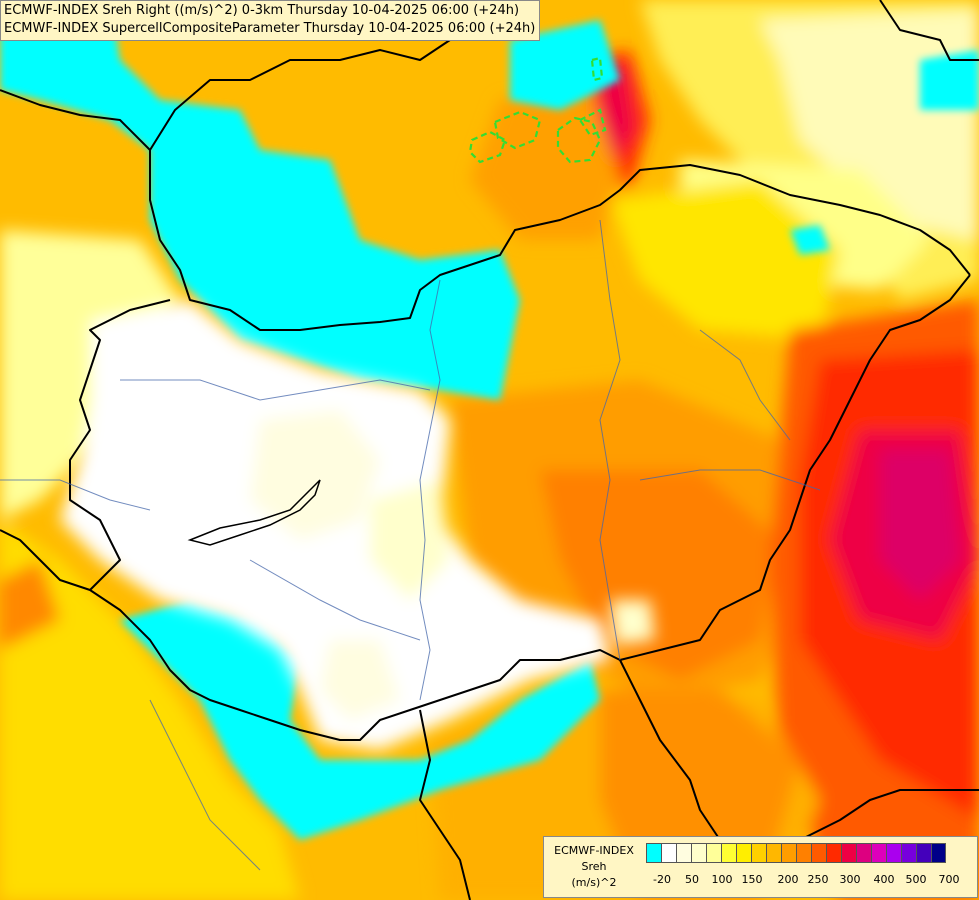  I want to click on legend-ticks: -20 50 100 150 200 250 300 400 500 700, so click(811, 881).